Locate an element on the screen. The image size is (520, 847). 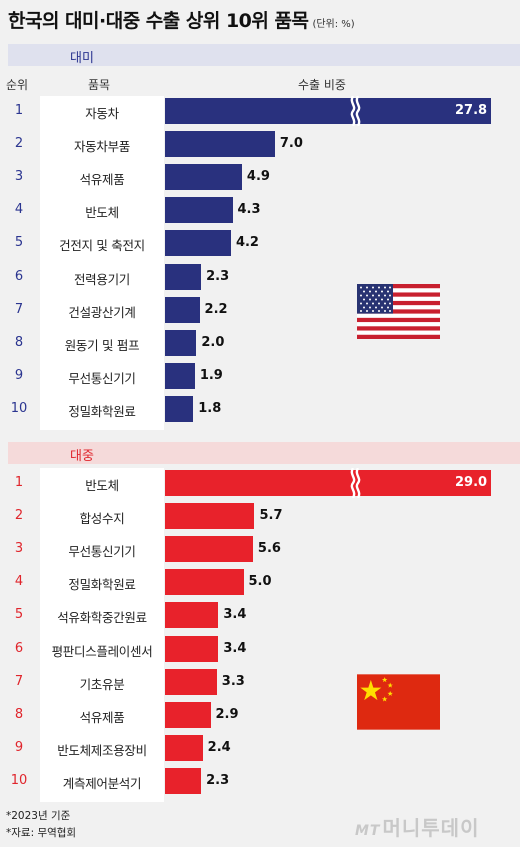
cn-value-label-7: 3.3 is located at coordinates (233, 681).